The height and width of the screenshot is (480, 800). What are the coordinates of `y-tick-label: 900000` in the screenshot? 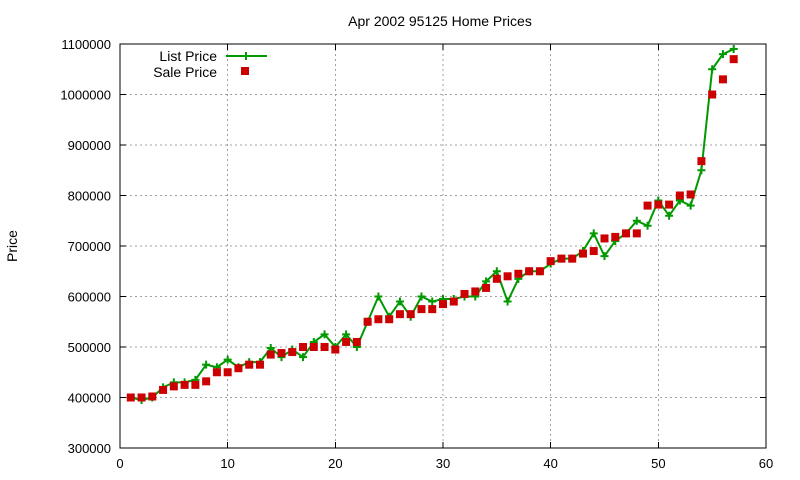 It's located at (89, 145).